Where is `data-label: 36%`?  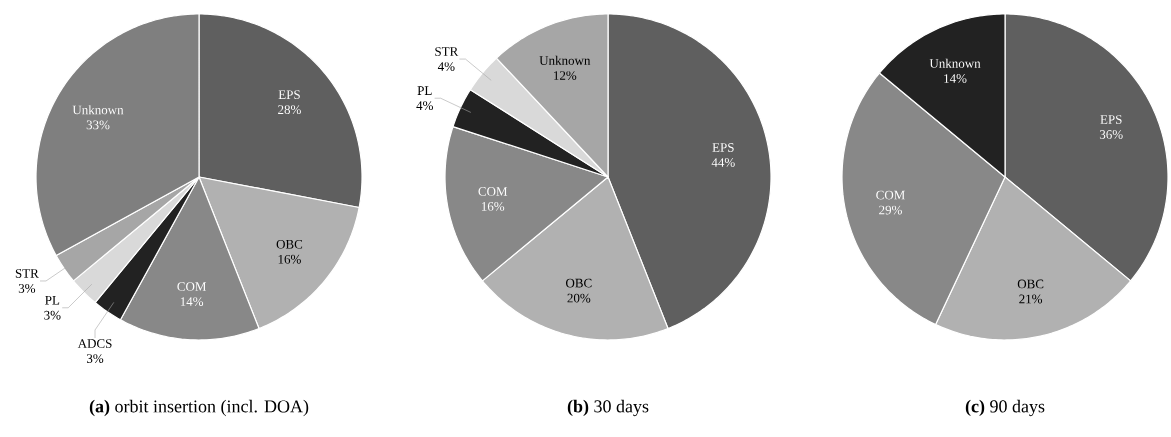 data-label: 36% is located at coordinates (1111, 134).